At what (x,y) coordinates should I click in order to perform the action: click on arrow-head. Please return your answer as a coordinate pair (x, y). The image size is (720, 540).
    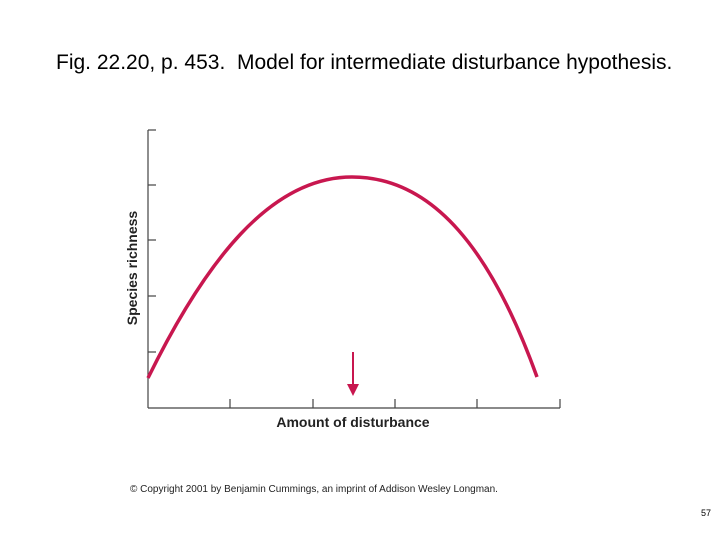
    Looking at the image, I should click on (353, 390).